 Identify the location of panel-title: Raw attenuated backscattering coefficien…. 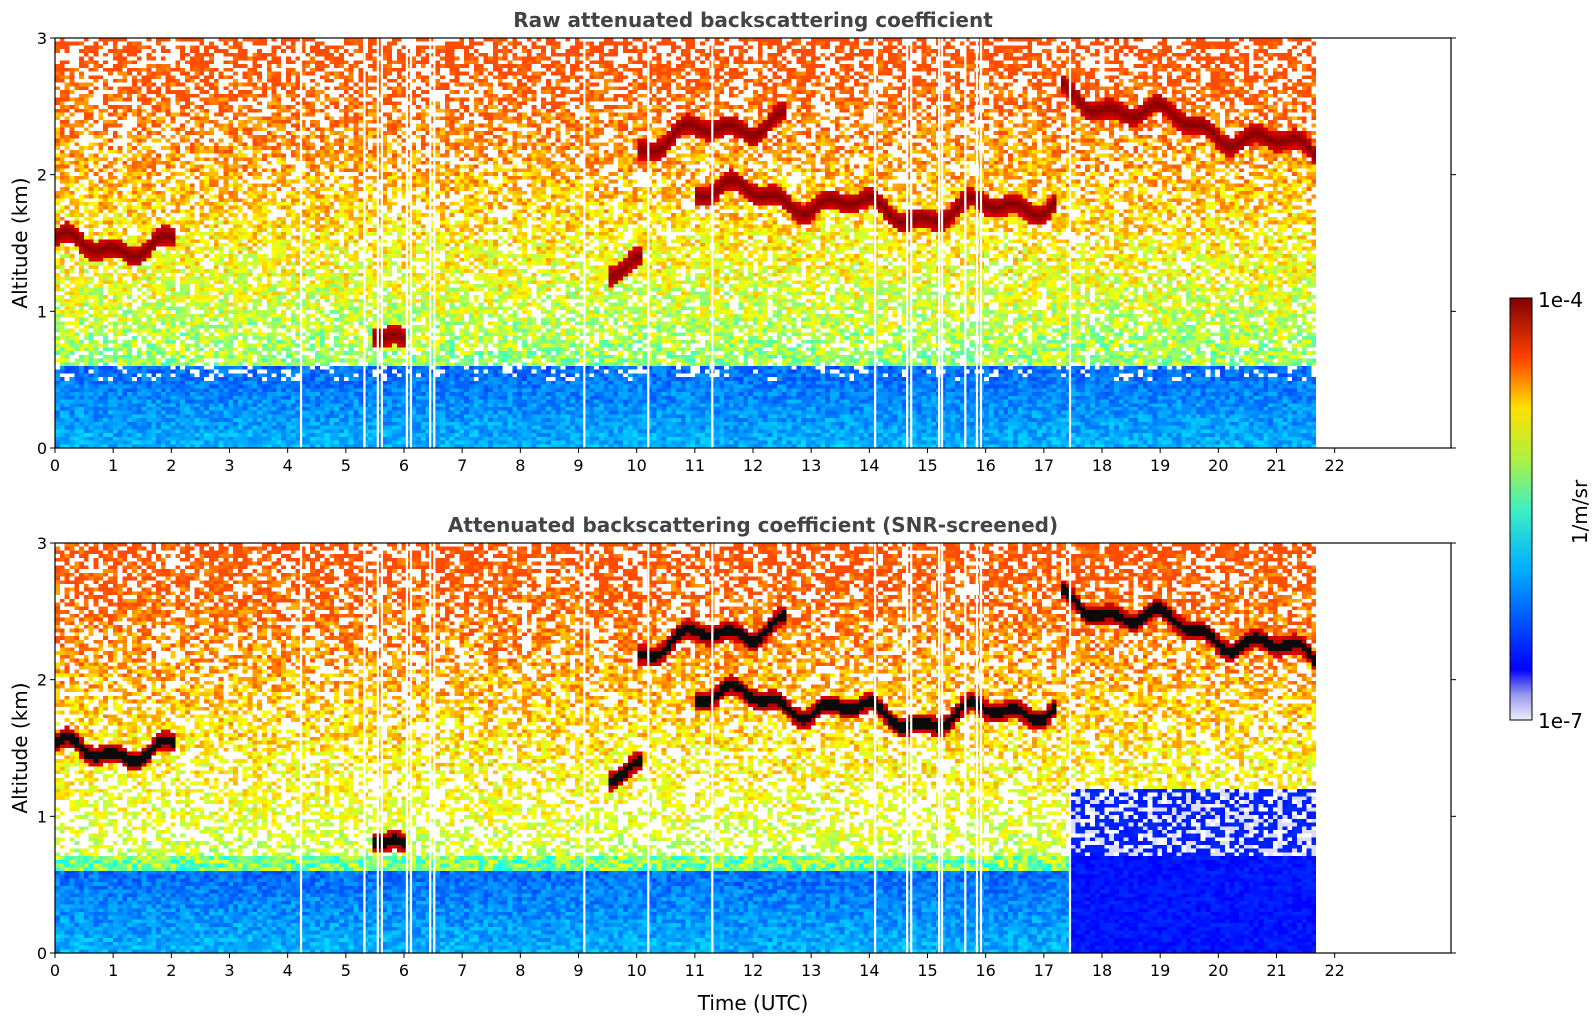
(753, 20).